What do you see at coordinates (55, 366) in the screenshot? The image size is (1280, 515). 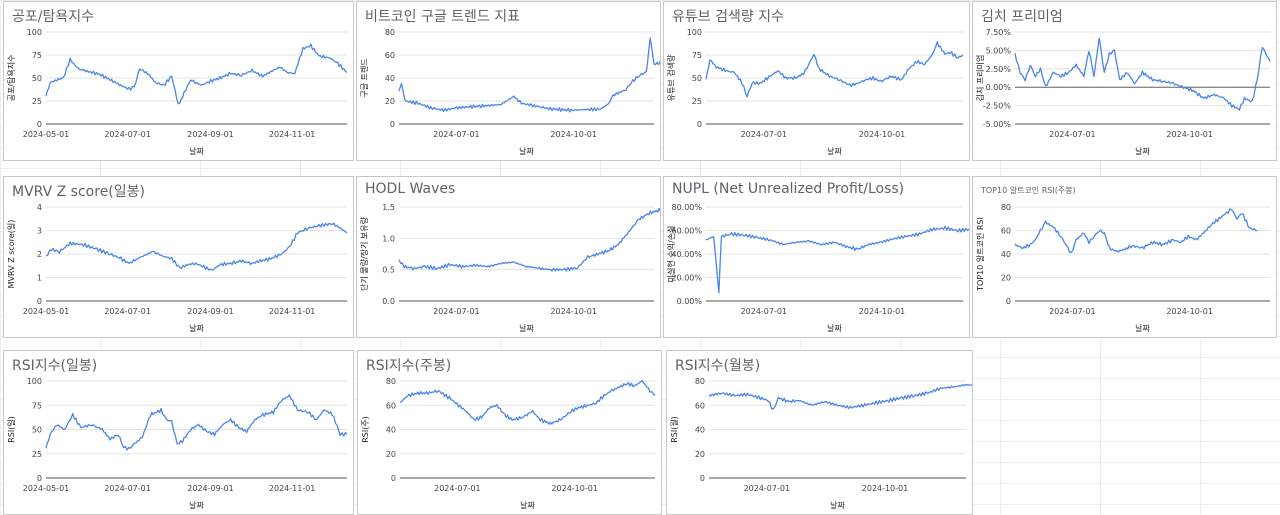 I see `chart-title: RSI지수(일봉)` at bounding box center [55, 366].